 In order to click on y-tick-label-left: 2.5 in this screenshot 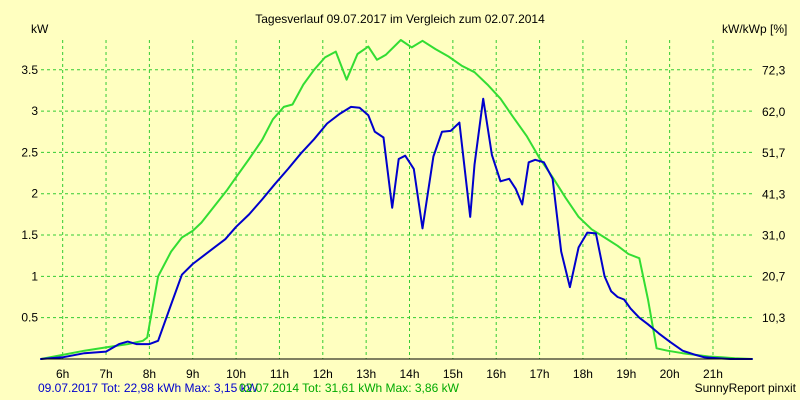, I will do `click(29, 152)`.